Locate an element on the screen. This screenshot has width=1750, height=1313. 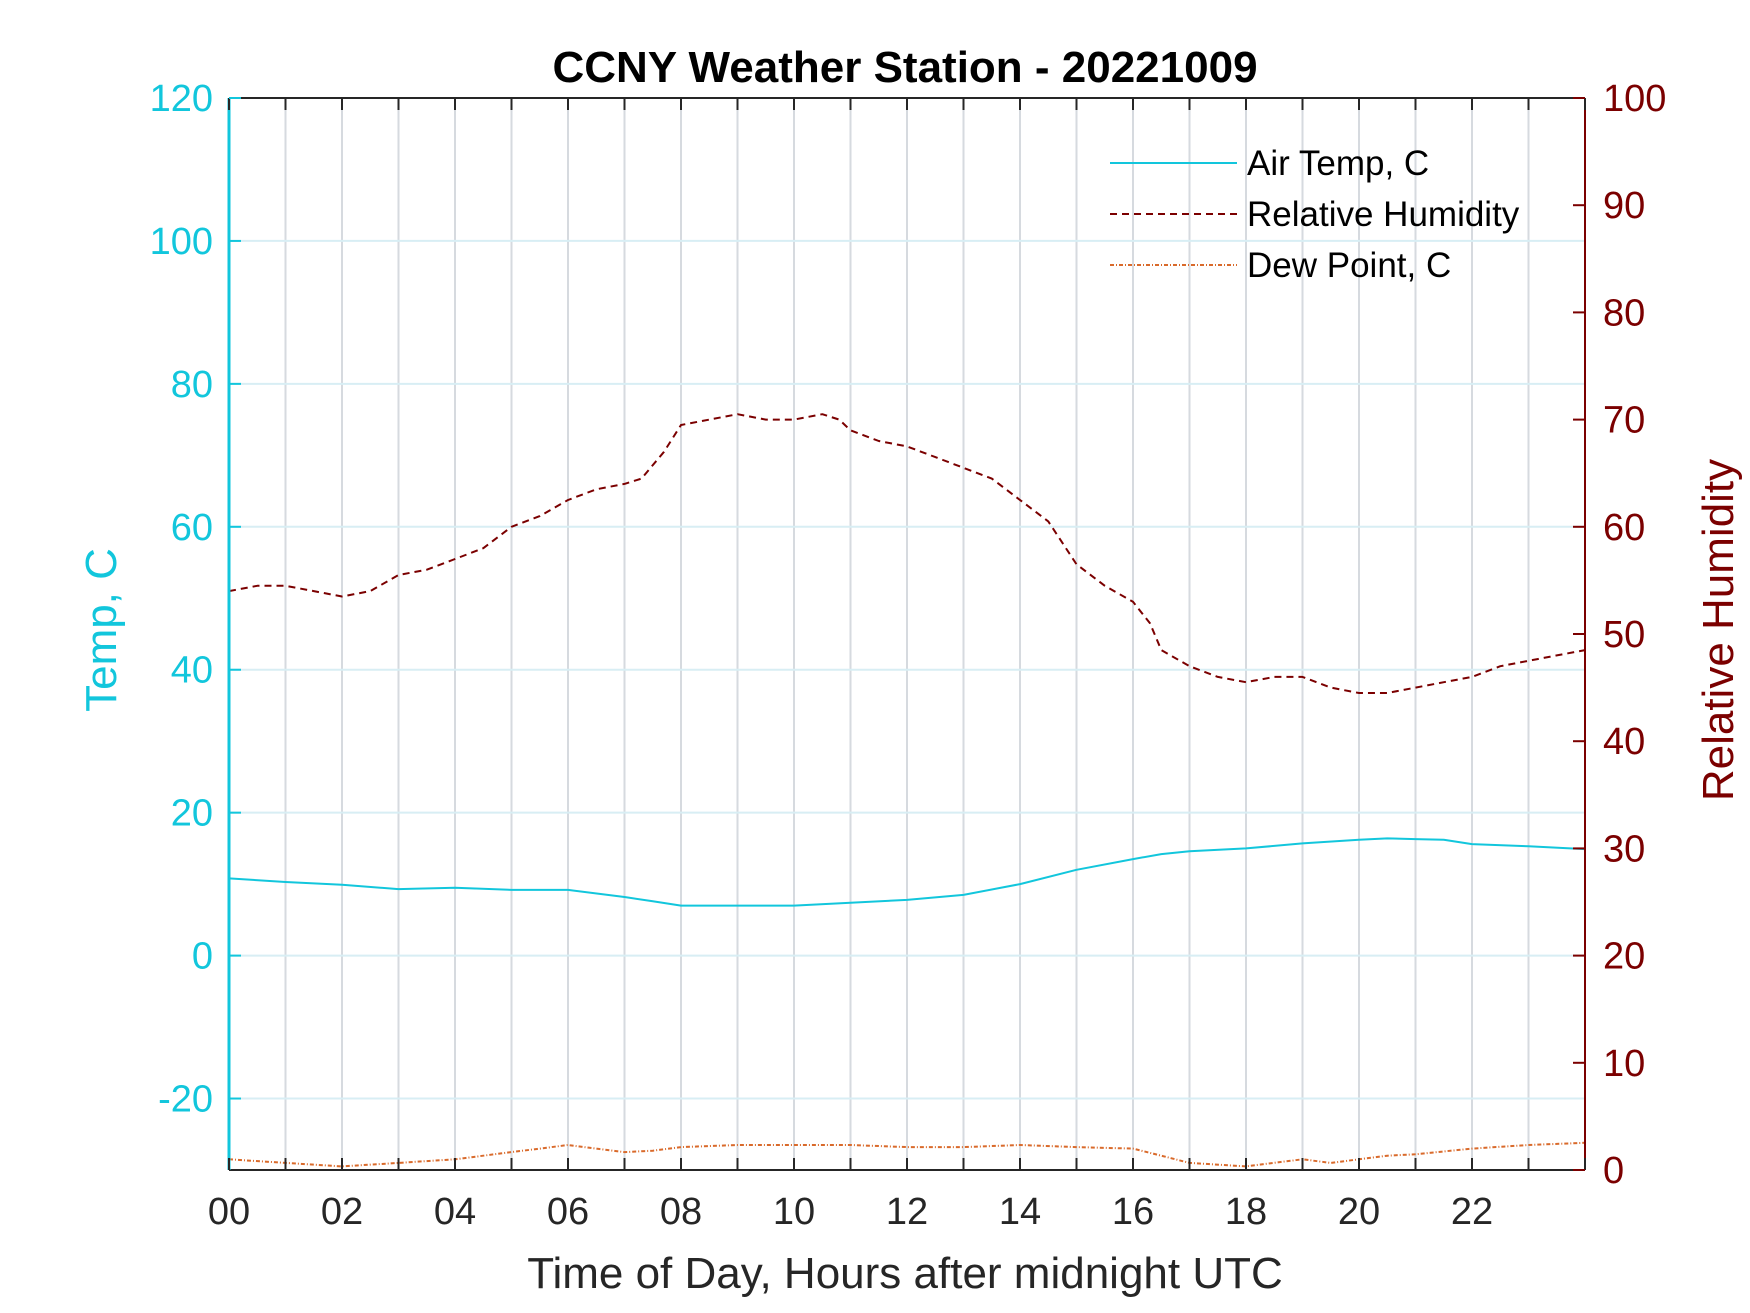
x-tick-label: 02 is located at coordinates (342, 1212).